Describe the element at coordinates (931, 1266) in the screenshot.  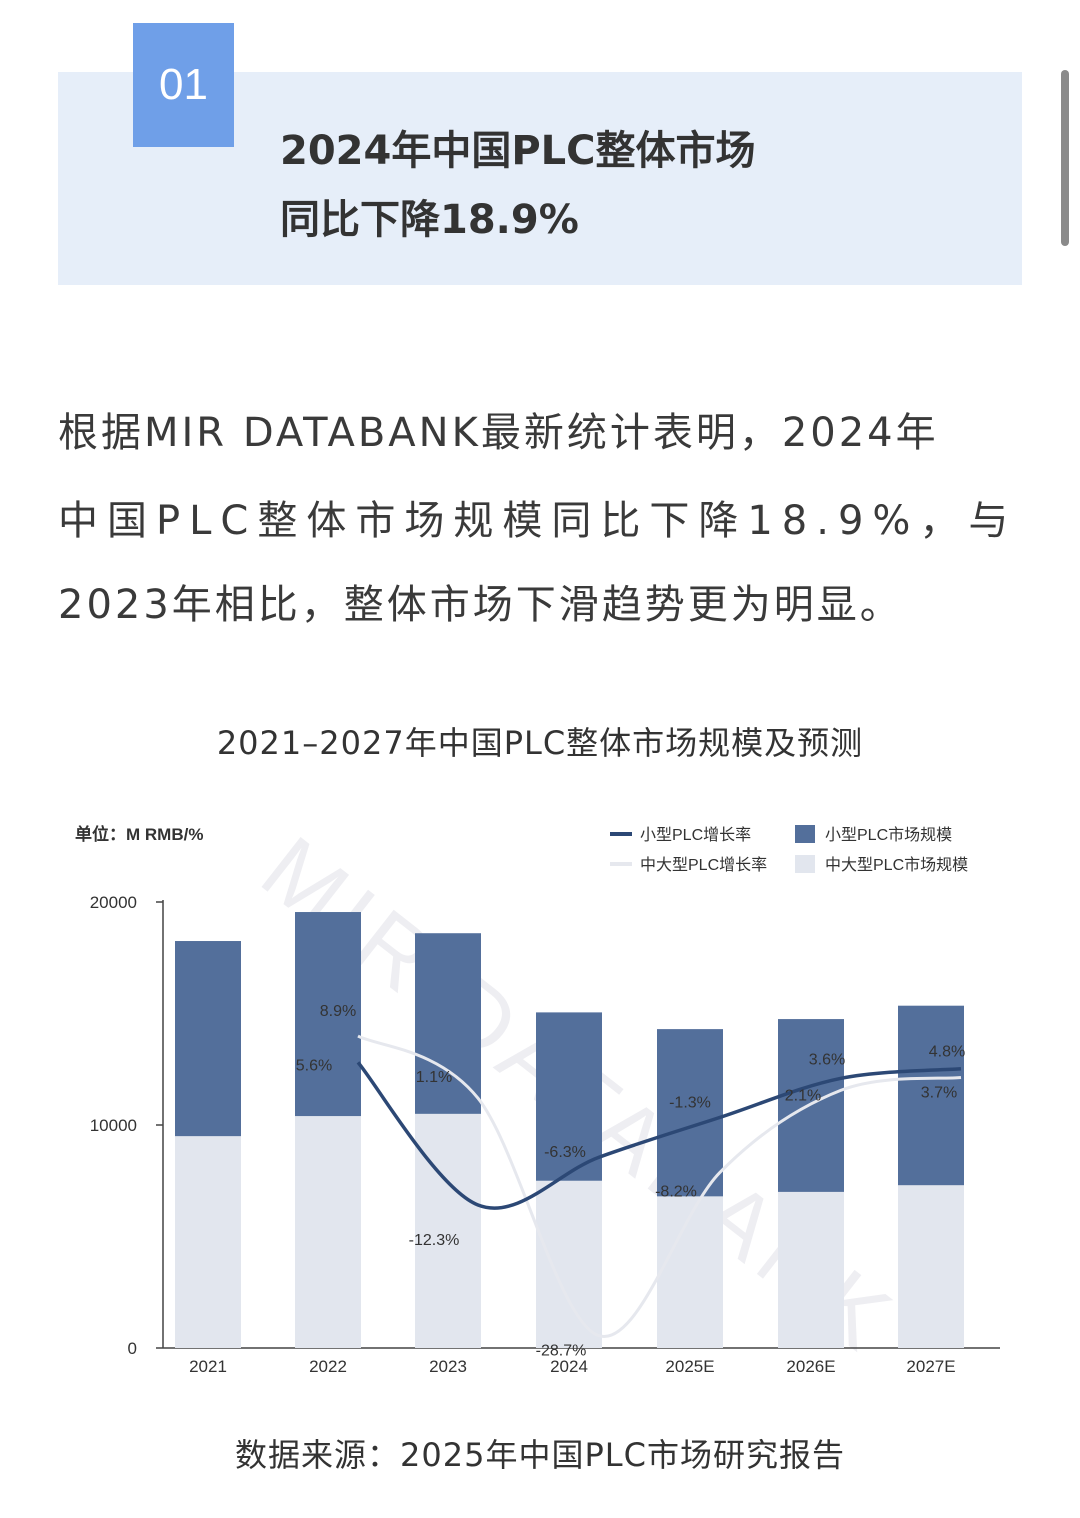
I see `bar-large-mid-2027E` at that location.